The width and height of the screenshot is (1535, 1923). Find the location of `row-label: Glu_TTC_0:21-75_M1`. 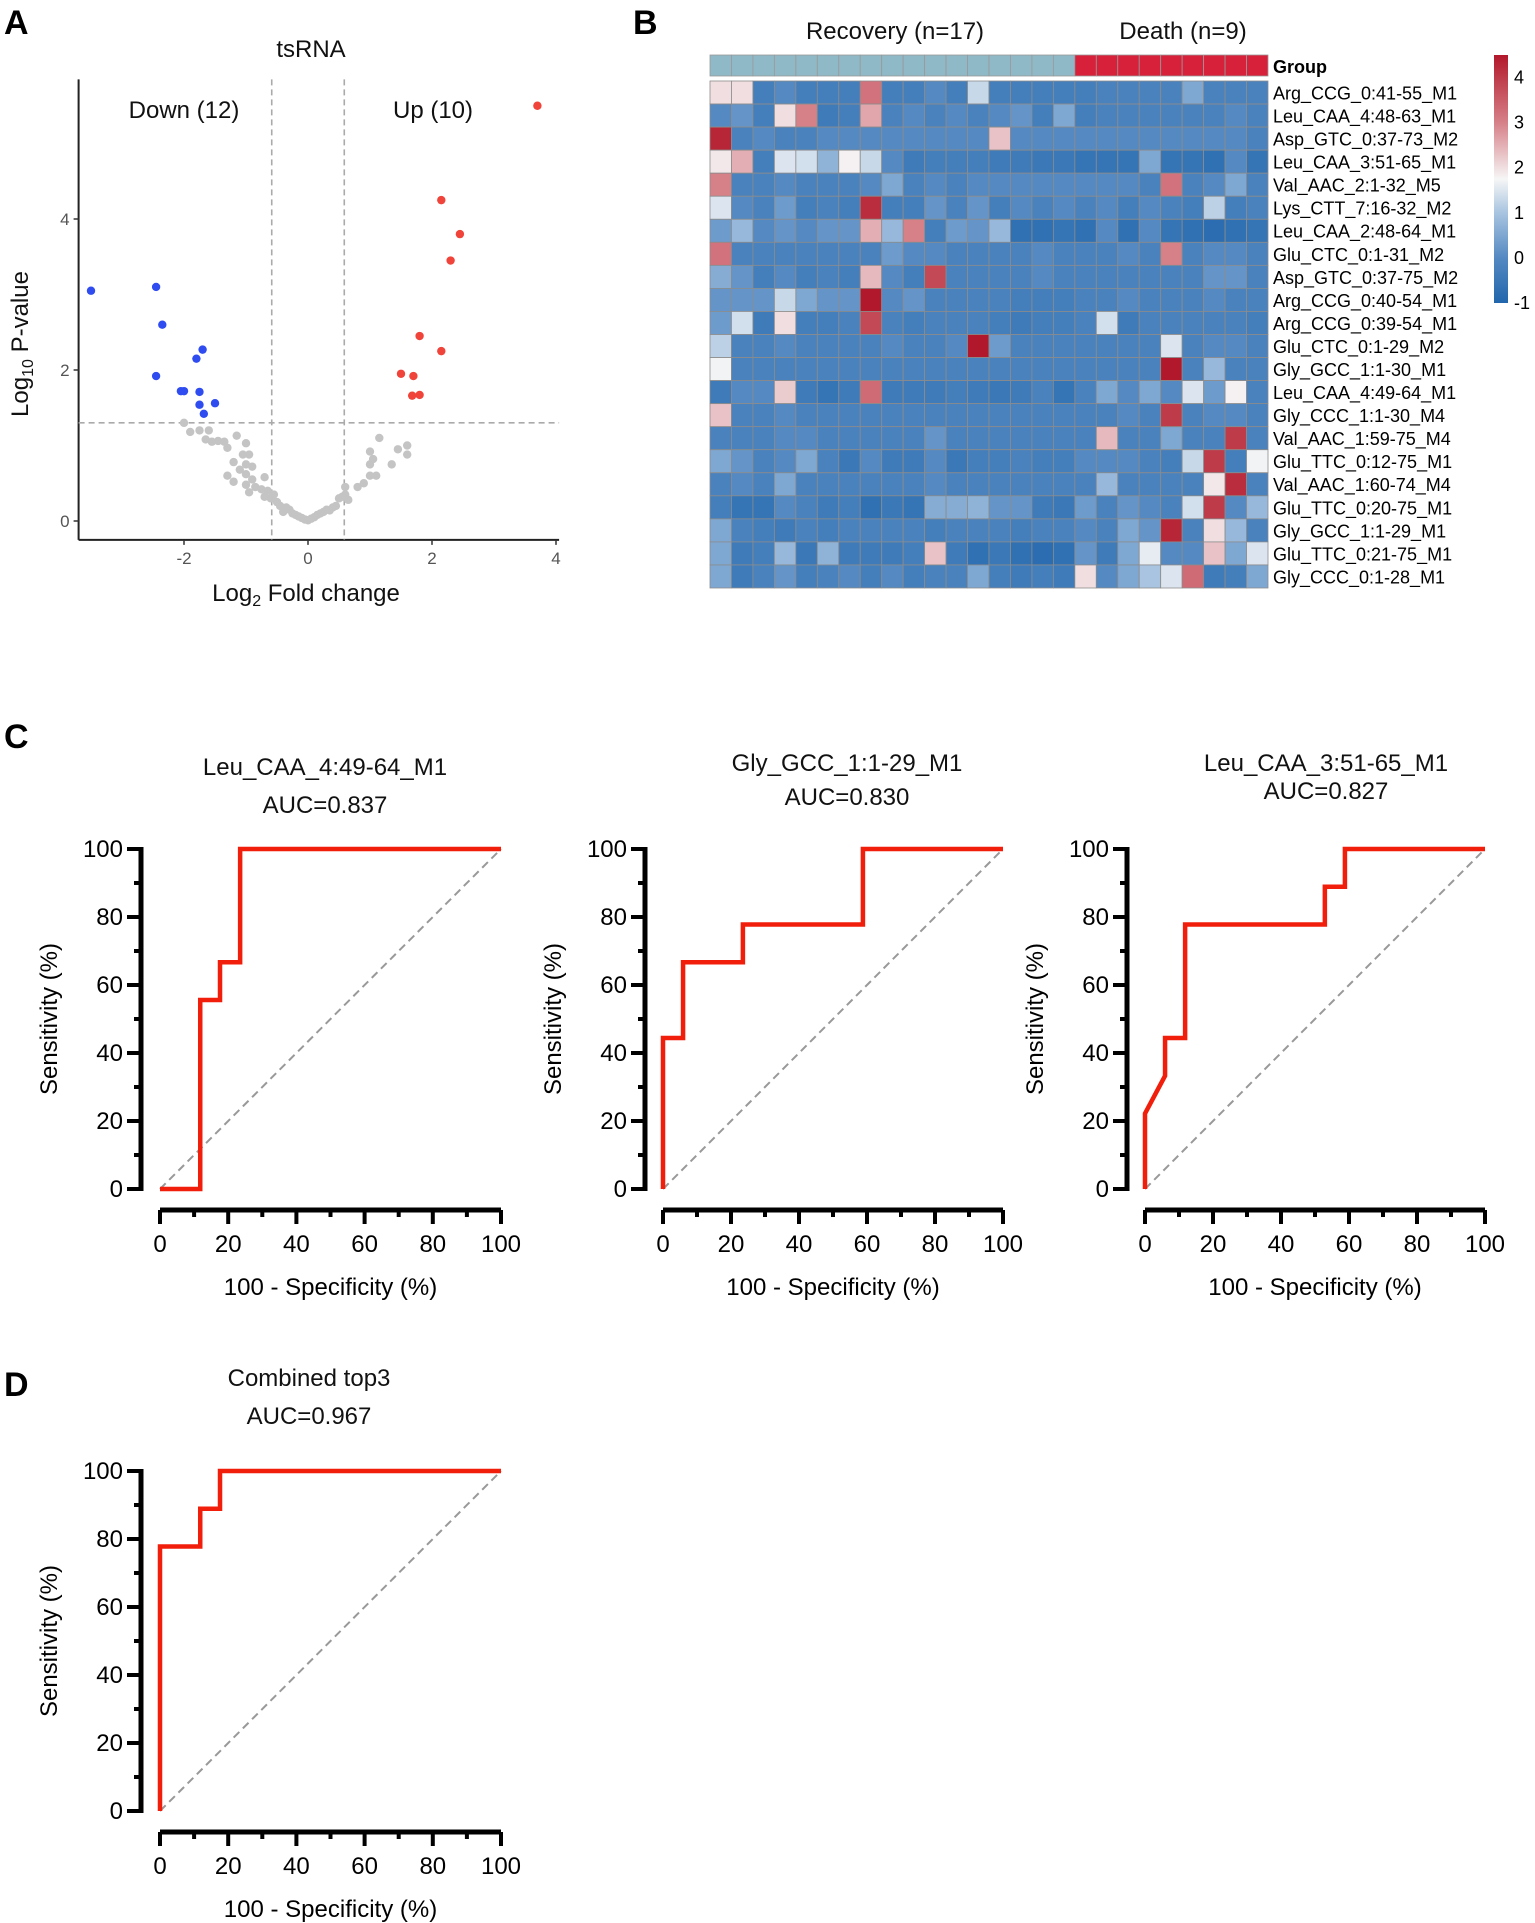

row-label: Glu_TTC_0:21-75_M1 is located at coordinates (1362, 554).